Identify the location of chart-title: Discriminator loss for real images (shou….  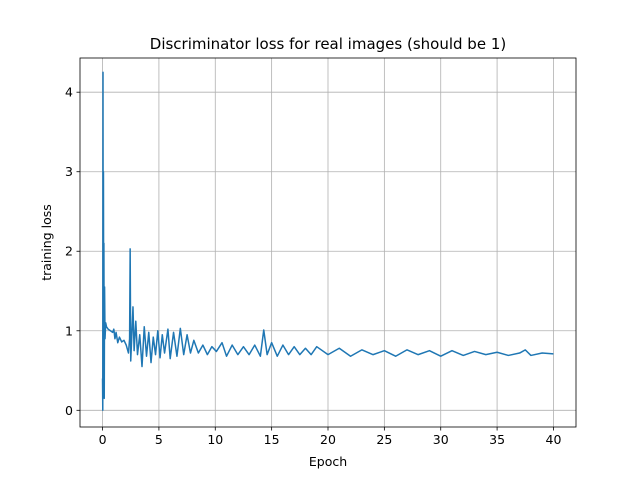
(328, 44).